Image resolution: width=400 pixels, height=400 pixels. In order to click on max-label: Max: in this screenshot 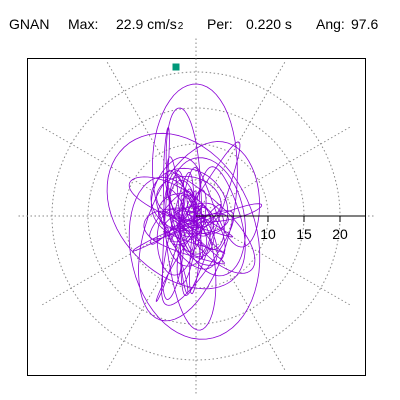, I will do `click(83, 24)`.